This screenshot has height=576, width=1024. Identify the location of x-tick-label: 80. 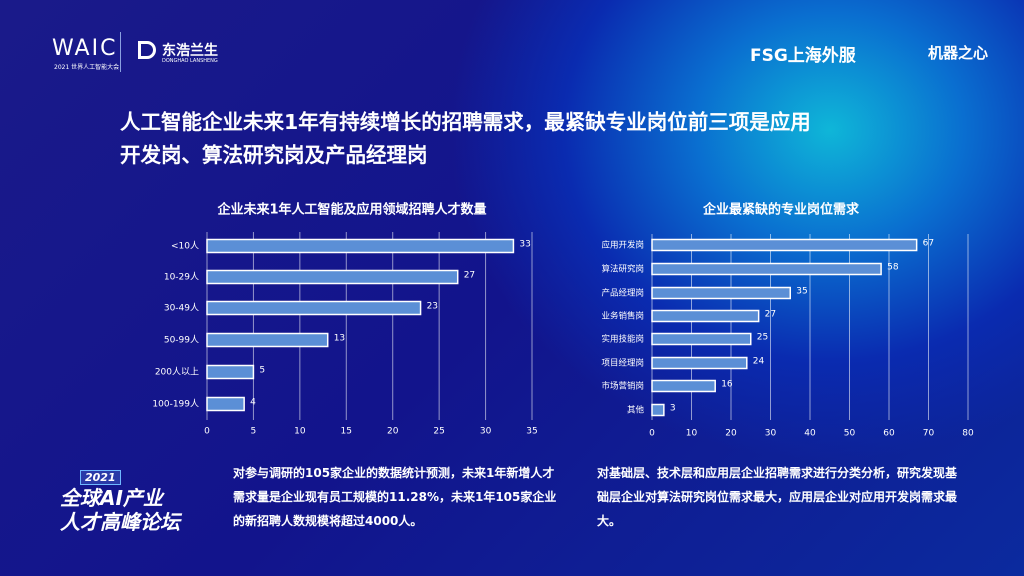
(968, 434).